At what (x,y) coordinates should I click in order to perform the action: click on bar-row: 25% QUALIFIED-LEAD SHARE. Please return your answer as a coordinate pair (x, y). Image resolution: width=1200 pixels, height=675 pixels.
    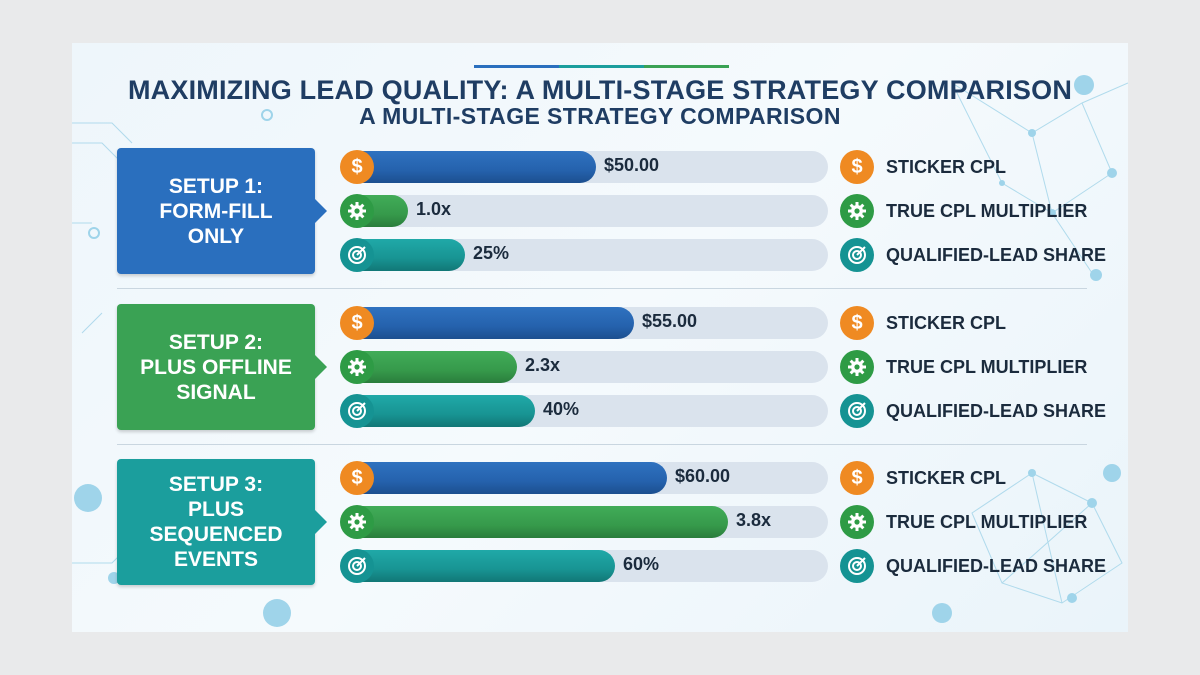
    Looking at the image, I should click on (723, 255).